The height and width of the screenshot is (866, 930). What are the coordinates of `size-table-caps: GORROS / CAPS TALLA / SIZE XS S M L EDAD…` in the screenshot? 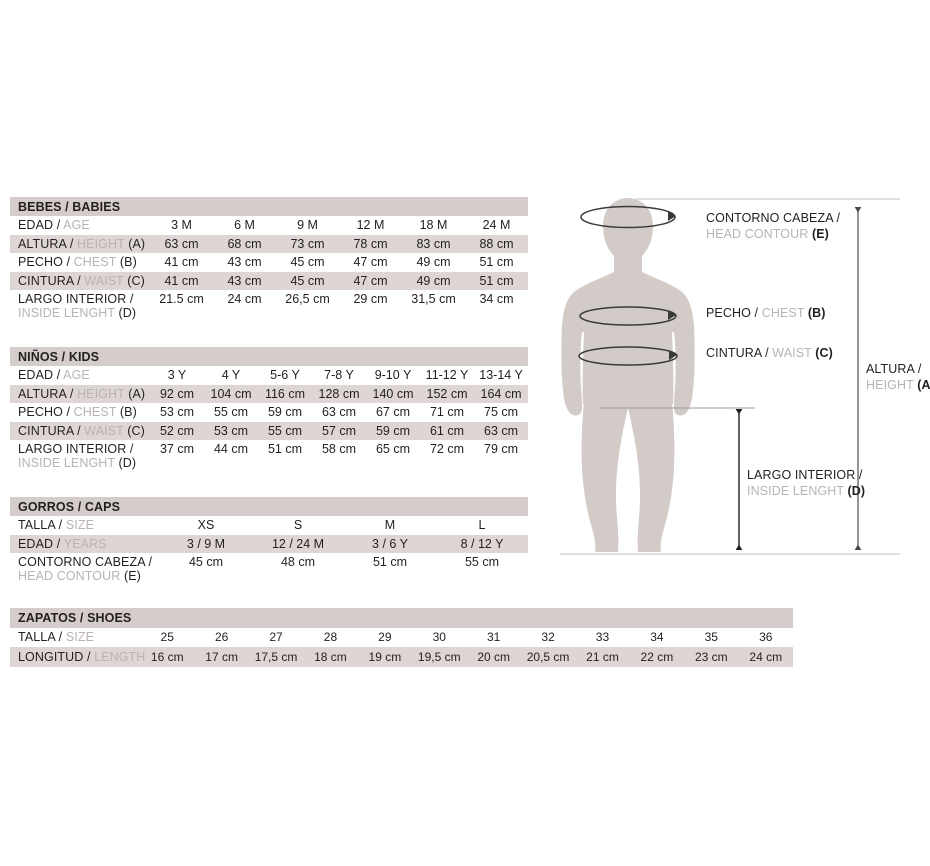 It's located at (269, 541).